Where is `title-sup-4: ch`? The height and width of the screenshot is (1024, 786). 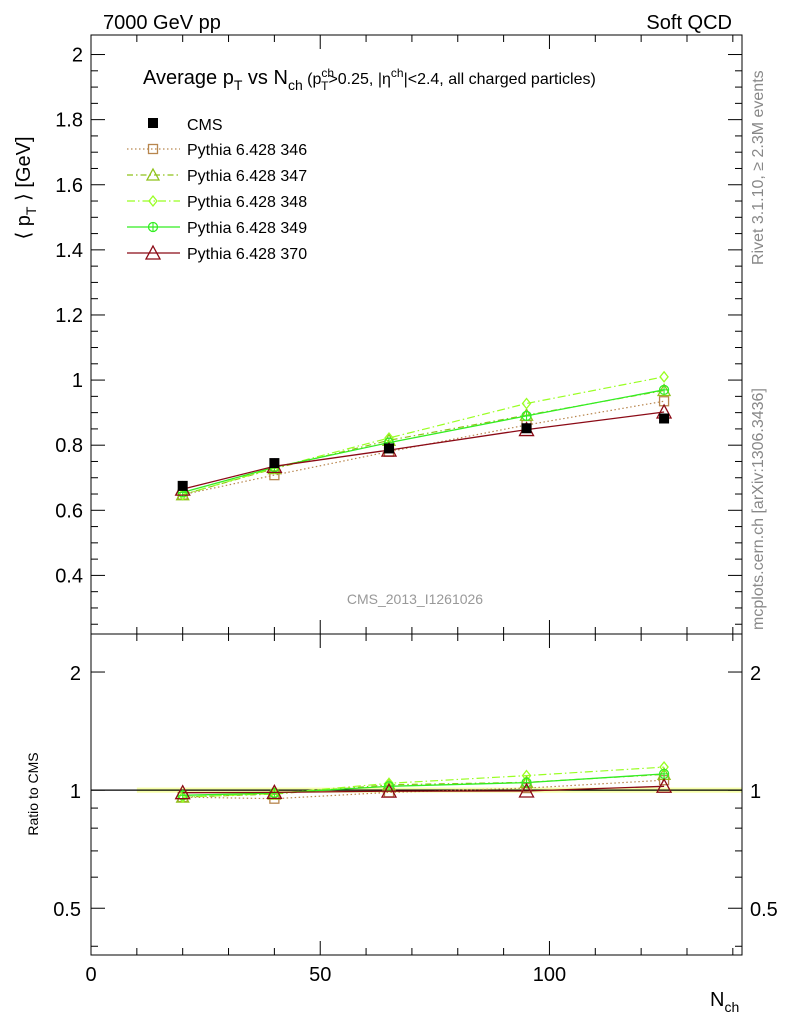 title-sup-4: ch is located at coordinates (397, 73).